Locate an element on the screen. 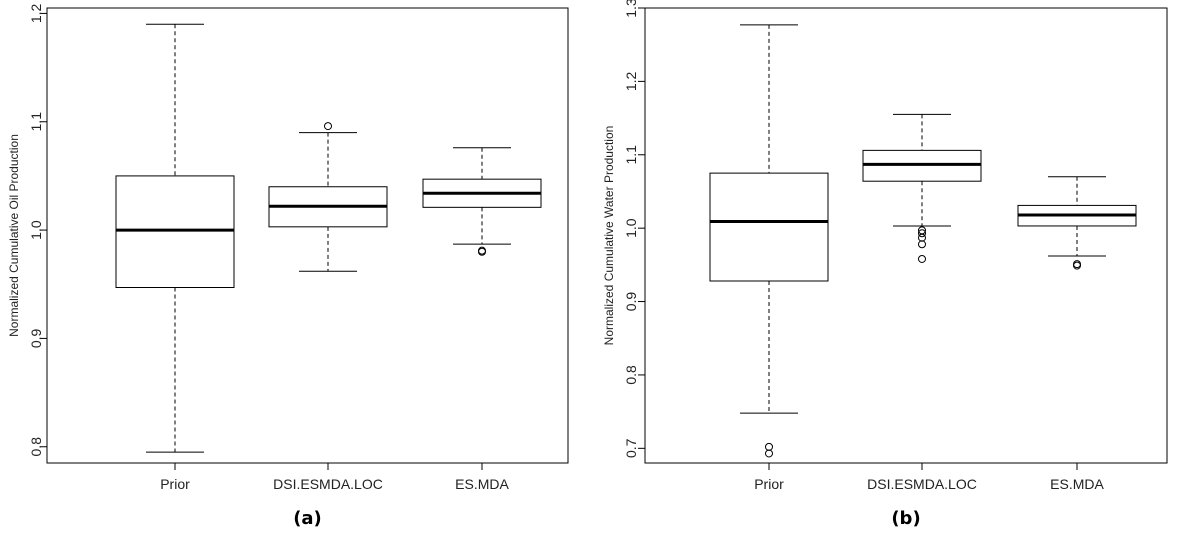 This screenshot has width=1179, height=538. panel-label: (a) is located at coordinates (307, 518).